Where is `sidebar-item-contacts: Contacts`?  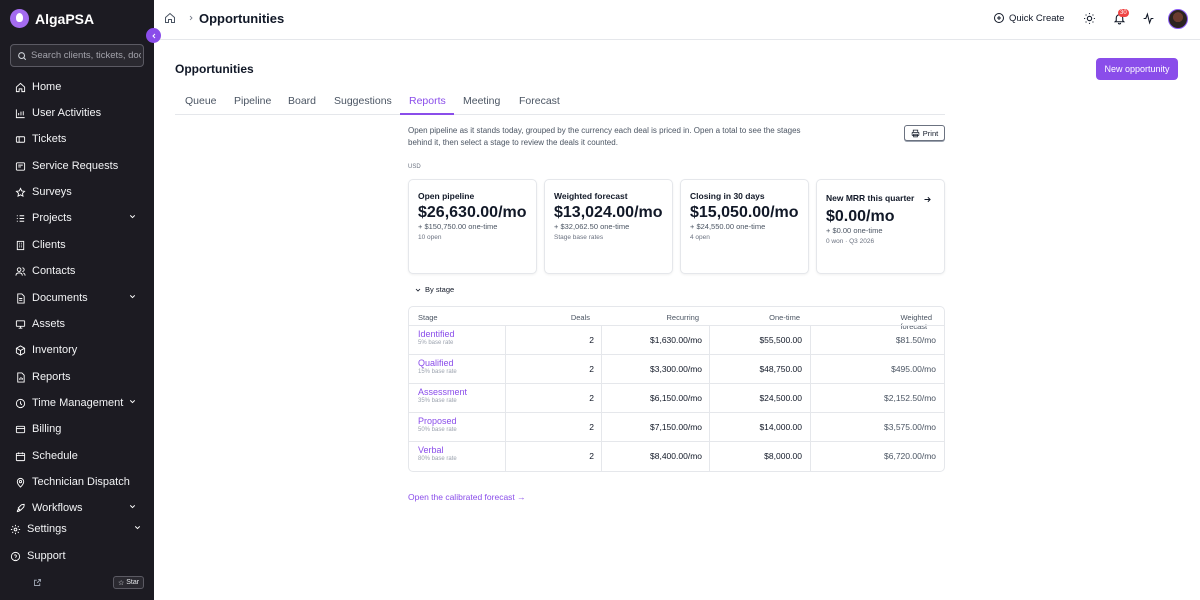 sidebar-item-contacts: Contacts is located at coordinates (77, 271).